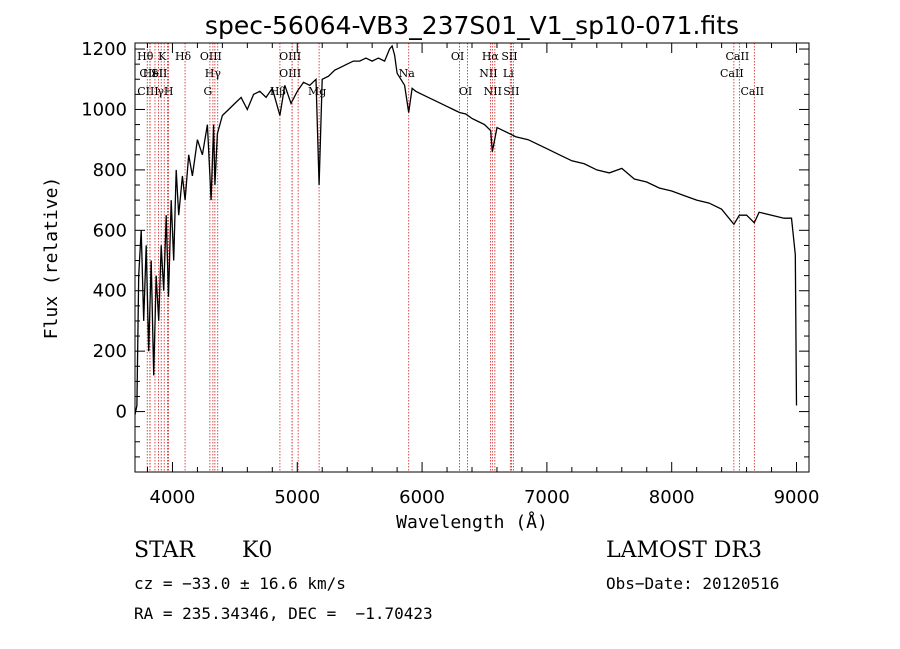 The height and width of the screenshot is (649, 900). I want to click on y-tick-label-1: 200, so click(110, 351).